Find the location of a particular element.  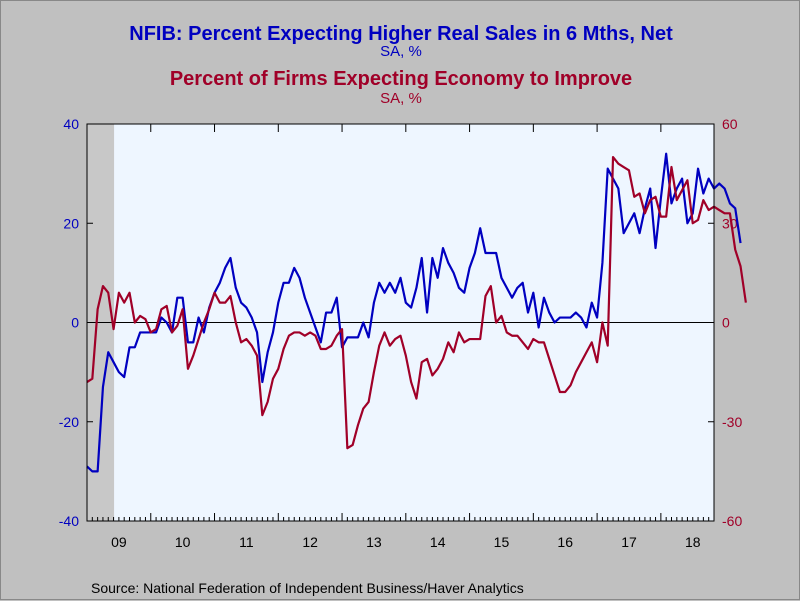

x-tick-label: 13 is located at coordinates (374, 542).